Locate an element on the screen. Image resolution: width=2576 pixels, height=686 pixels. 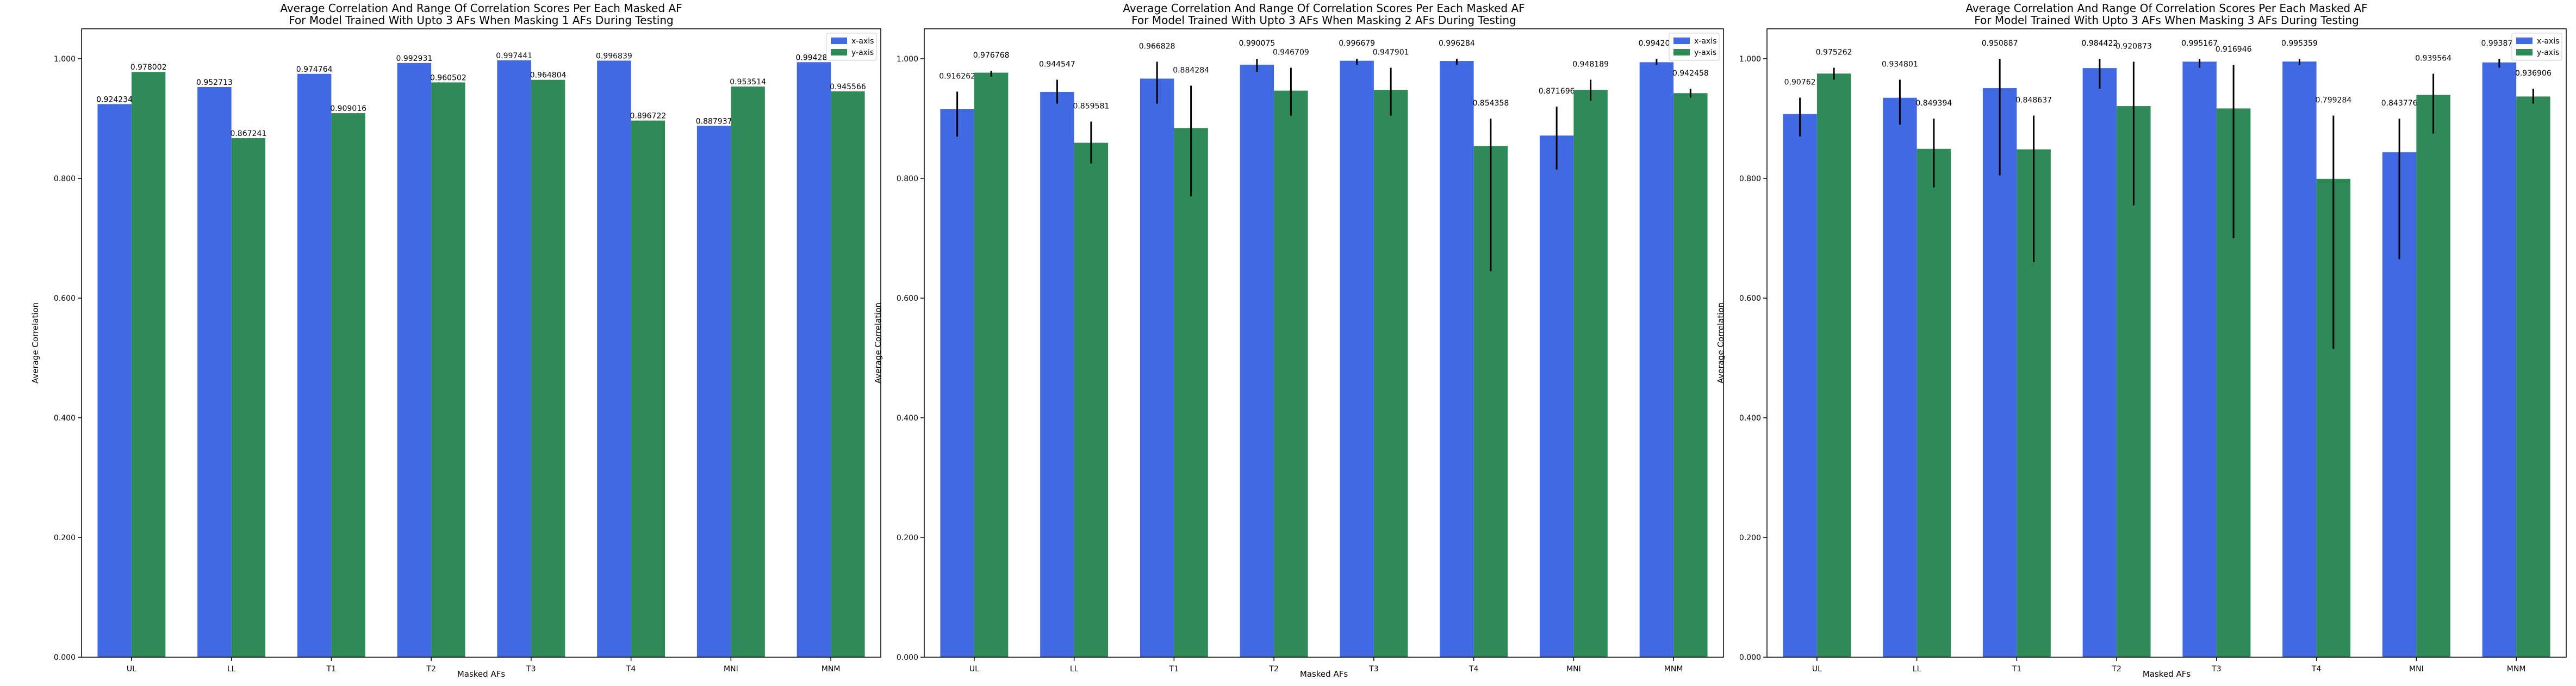
x-tick-label: T4 is located at coordinates (2316, 669).